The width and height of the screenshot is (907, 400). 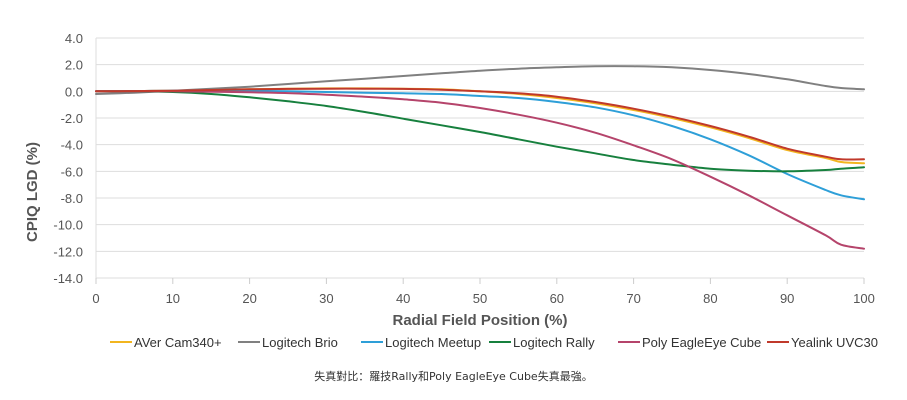 I want to click on x-tick-label: 80, so click(x=710, y=298).